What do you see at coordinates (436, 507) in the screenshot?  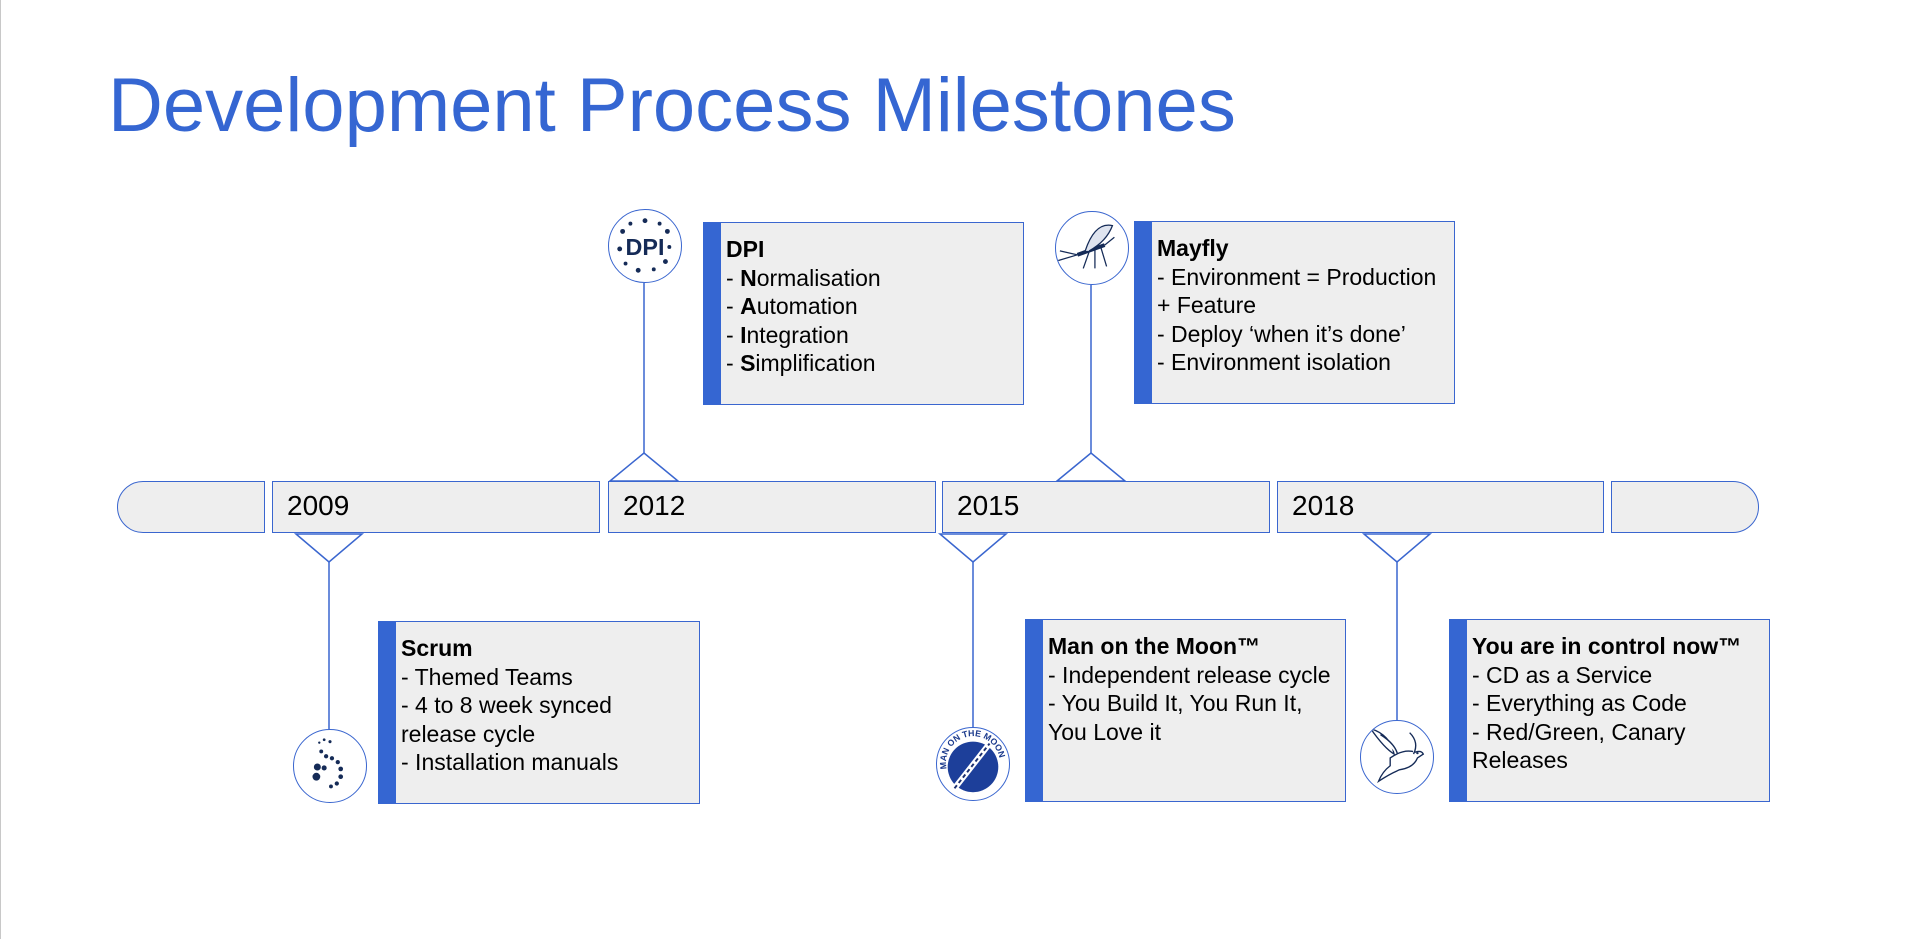 I see `timeline-year-2009: 2009` at bounding box center [436, 507].